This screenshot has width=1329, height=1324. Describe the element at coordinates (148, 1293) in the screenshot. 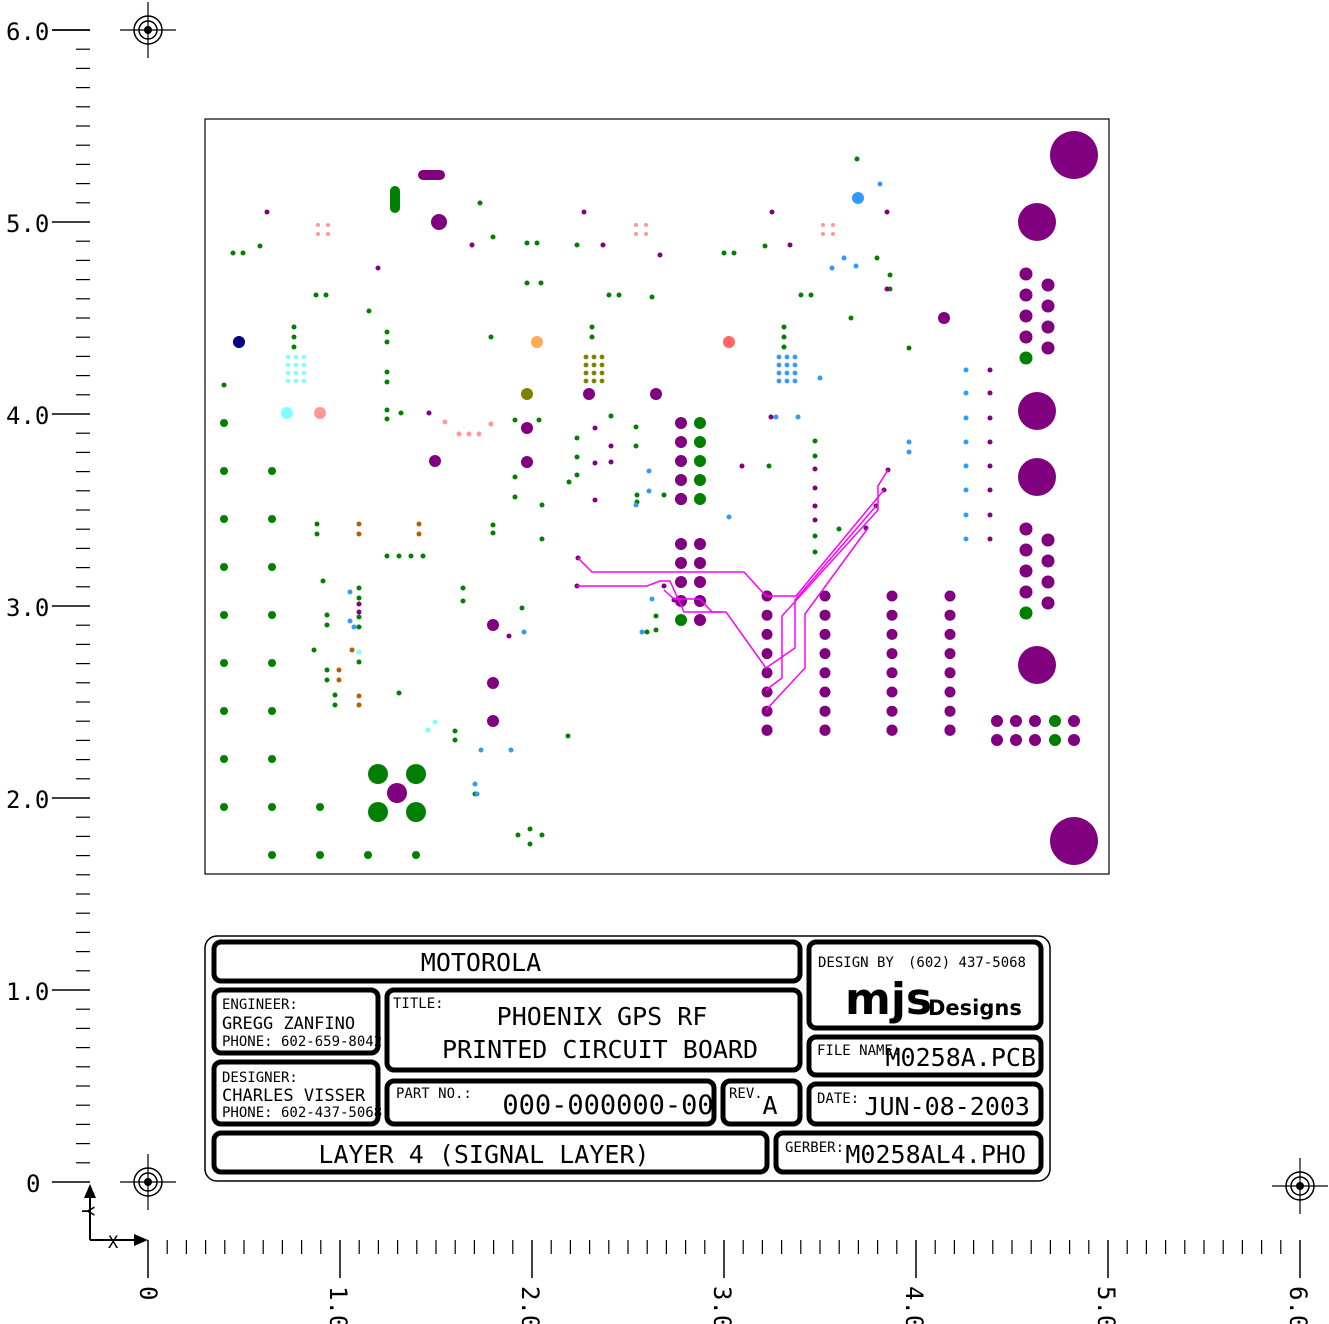

I see `x-label-0: 0` at that location.